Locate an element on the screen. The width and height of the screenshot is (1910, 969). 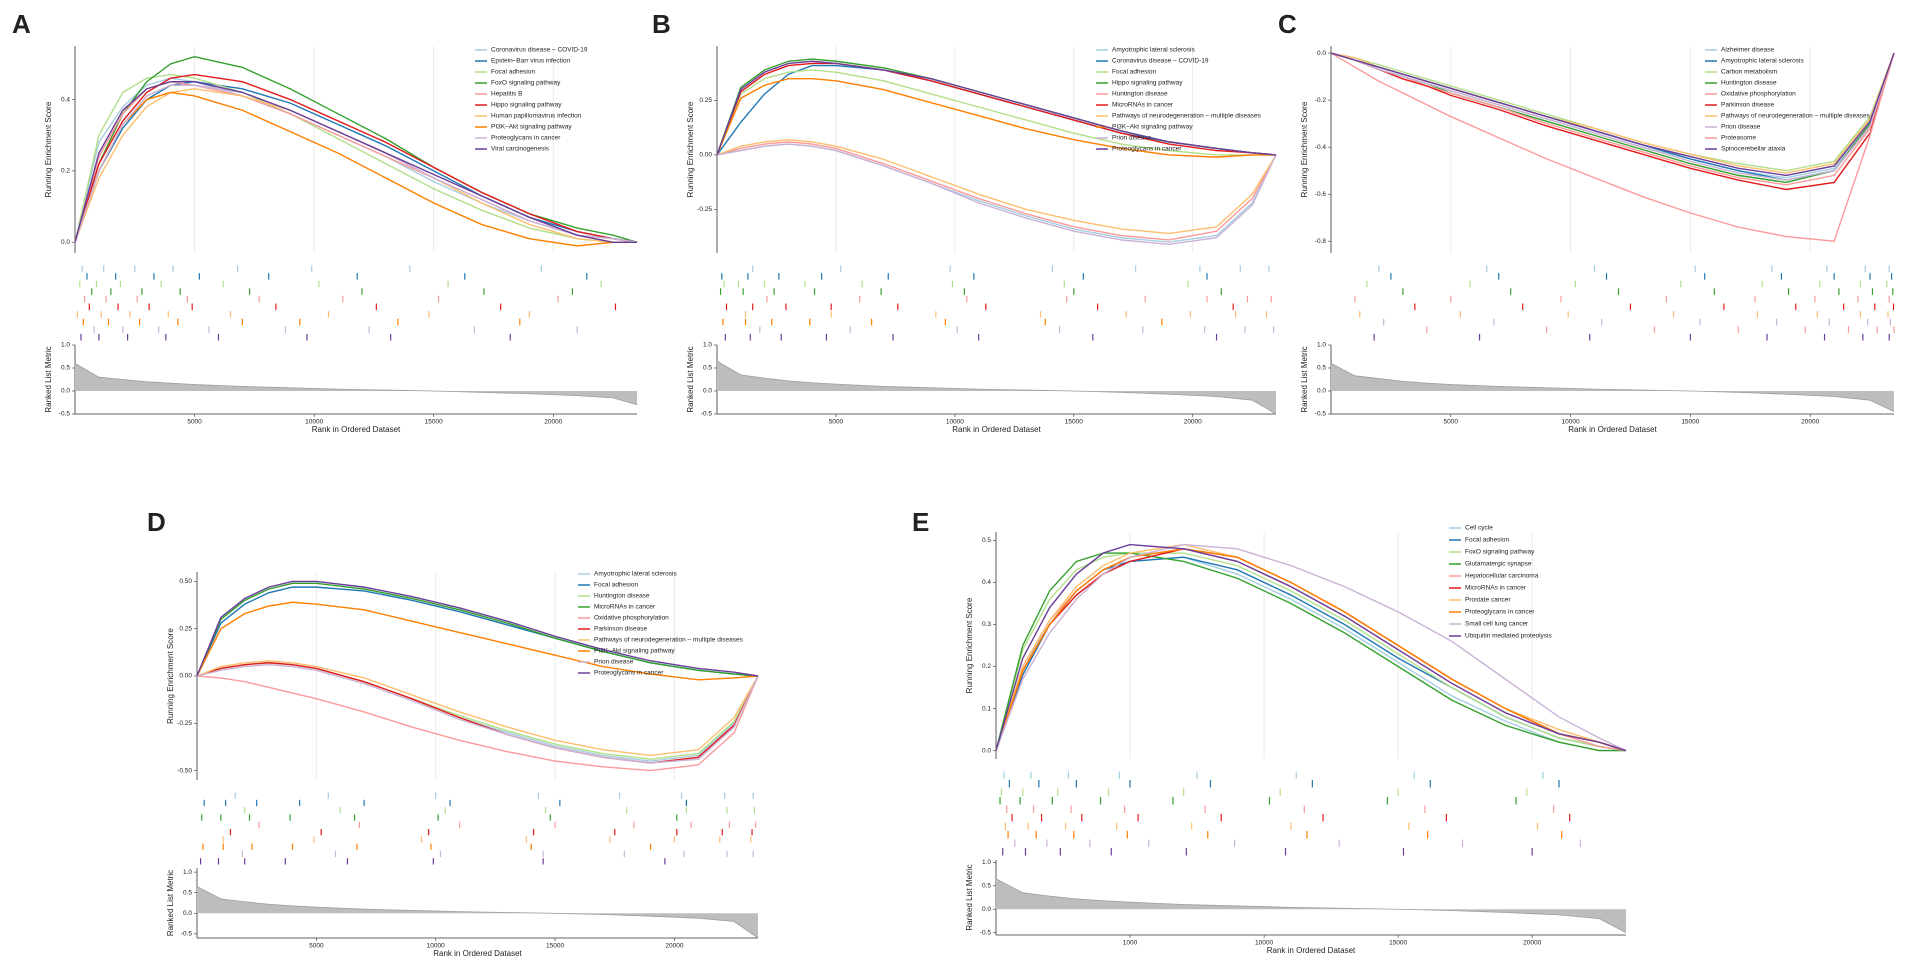
legend-label: Proteasome is located at coordinates (1738, 138).